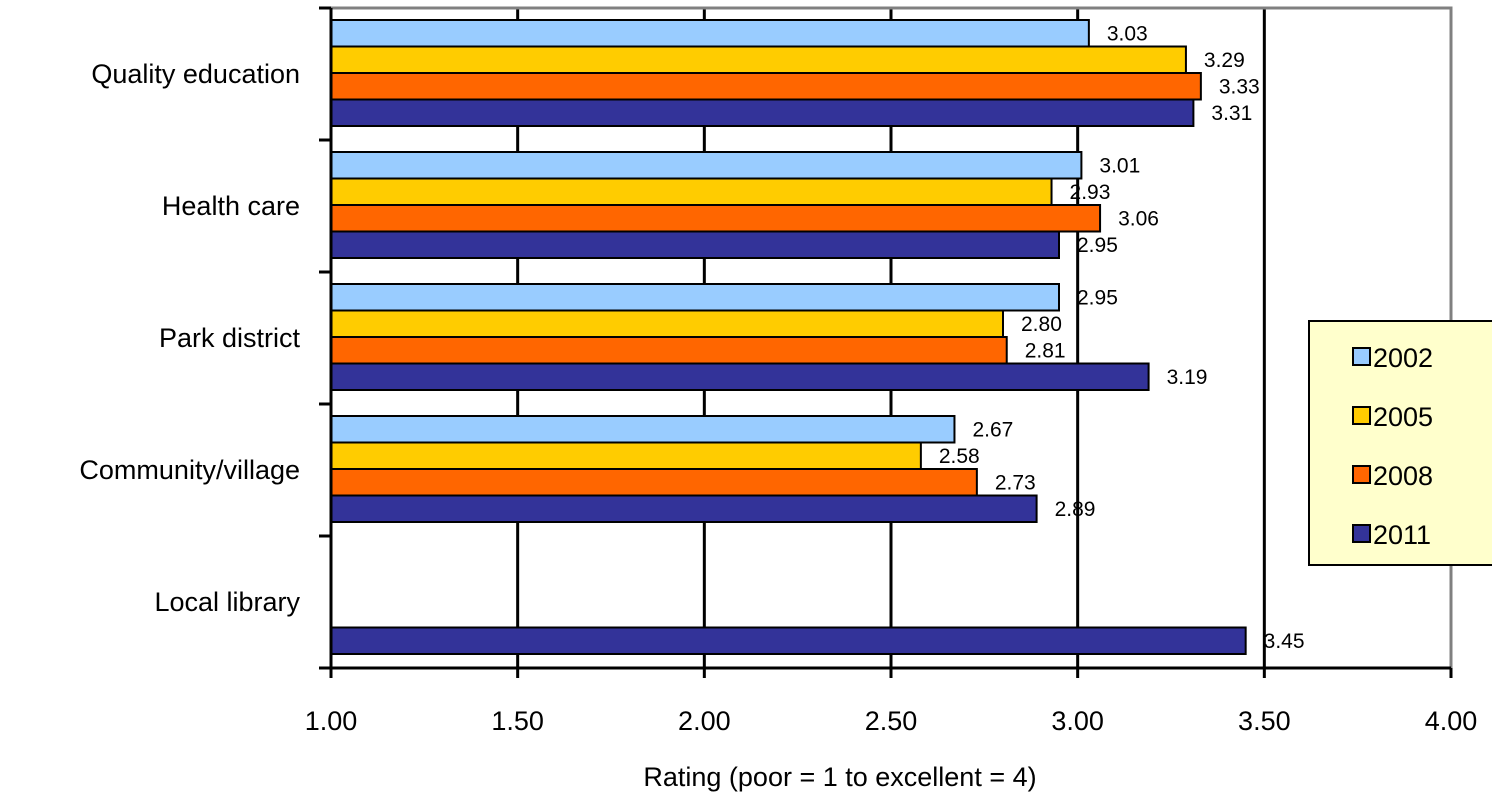 This screenshot has height=800, width=1492. Describe the element at coordinates (195, 74) in the screenshot. I see `category-label: Quality education` at that location.